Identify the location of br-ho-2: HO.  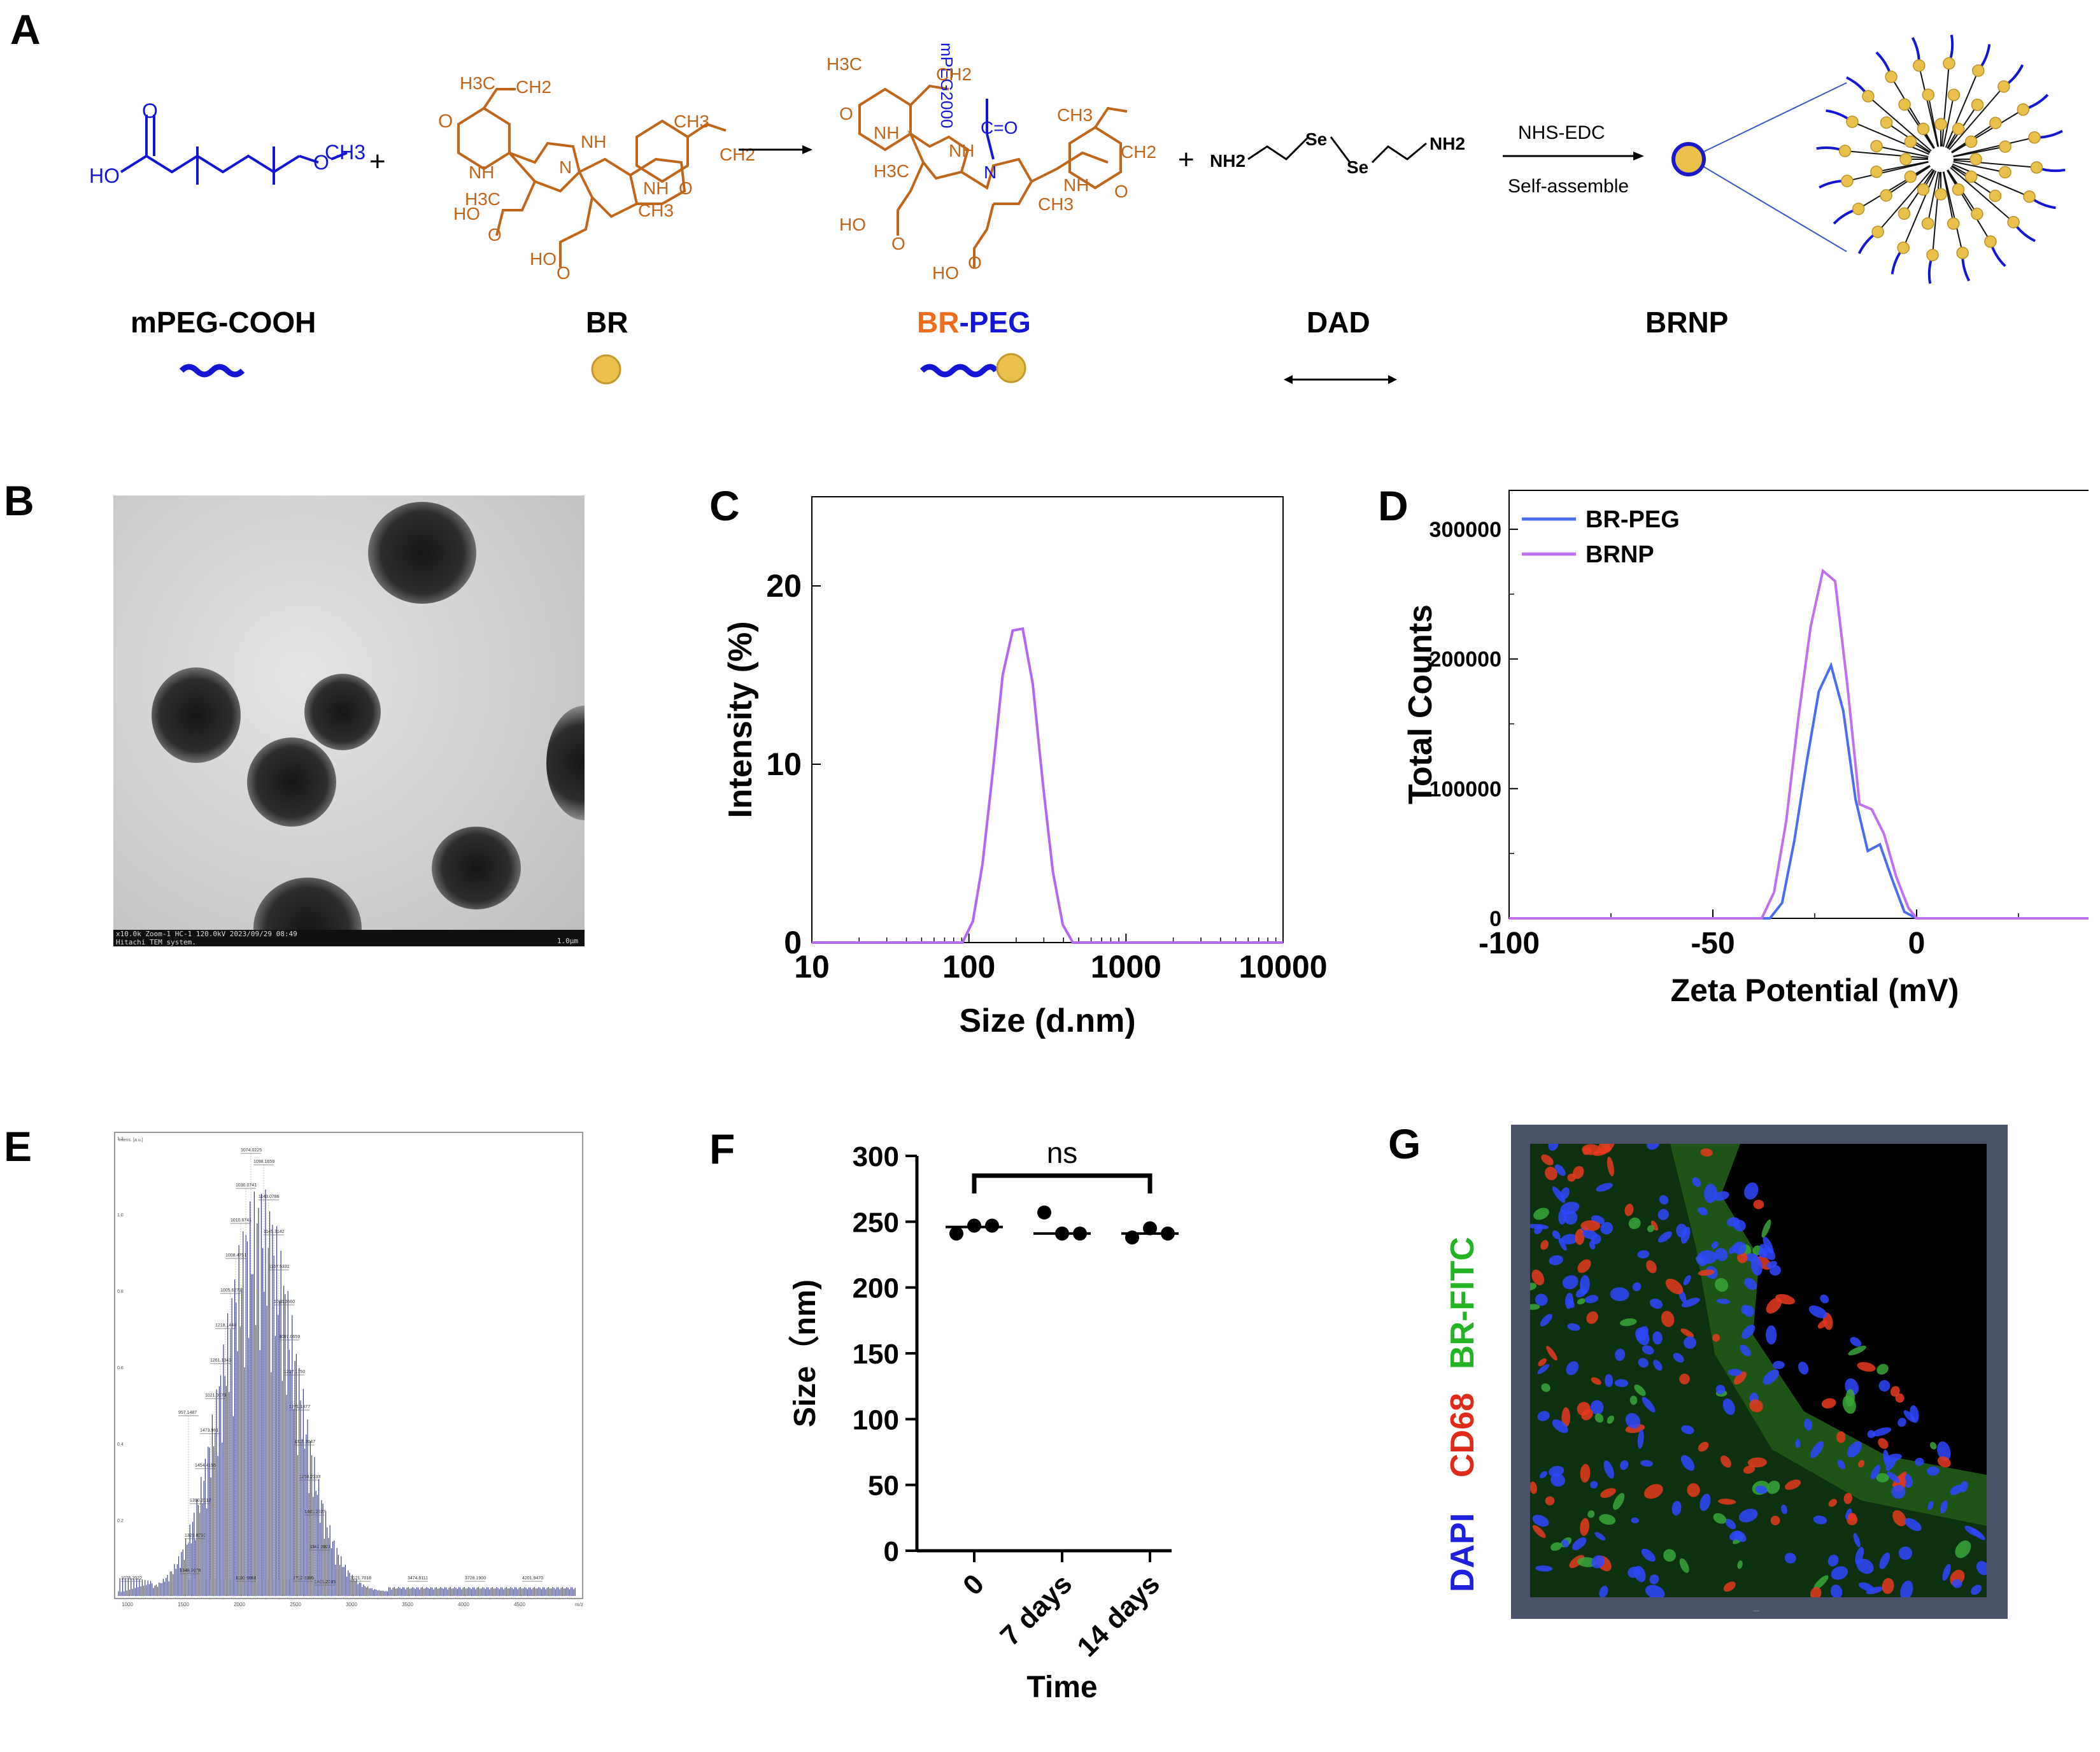
(543, 259).